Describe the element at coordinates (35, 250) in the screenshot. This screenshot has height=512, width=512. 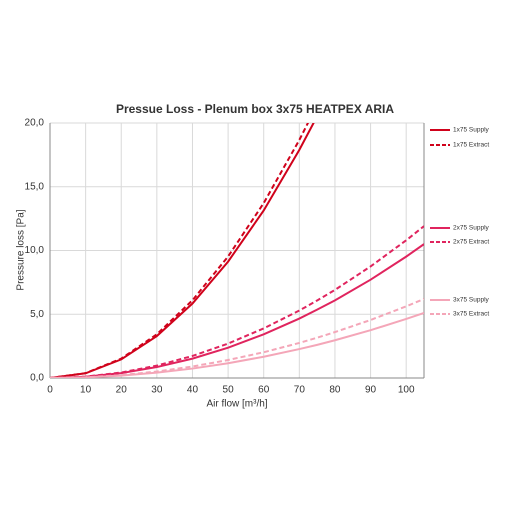
I see `y-tick-label: 10,0` at that location.